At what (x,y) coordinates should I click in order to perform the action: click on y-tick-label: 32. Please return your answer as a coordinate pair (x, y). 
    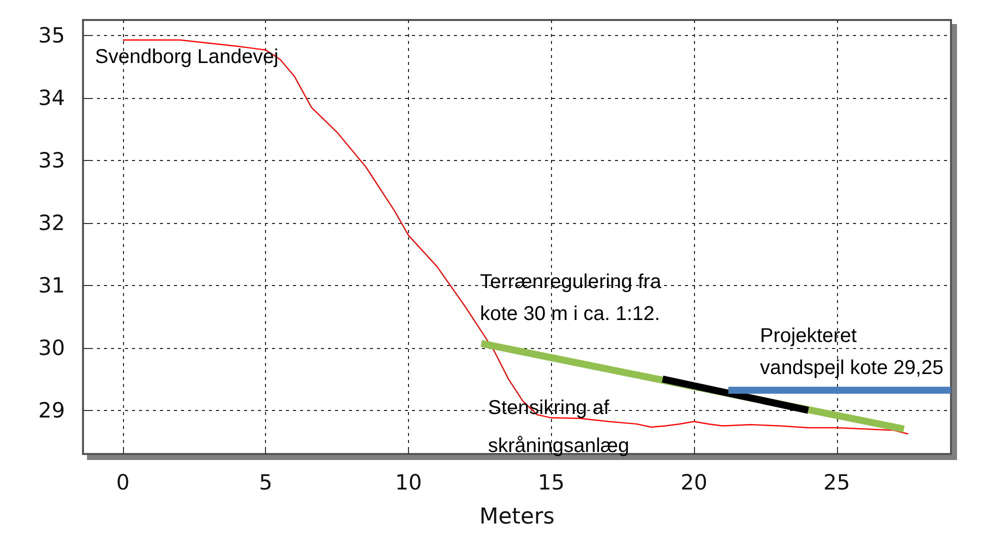
    Looking at the image, I should click on (51, 222).